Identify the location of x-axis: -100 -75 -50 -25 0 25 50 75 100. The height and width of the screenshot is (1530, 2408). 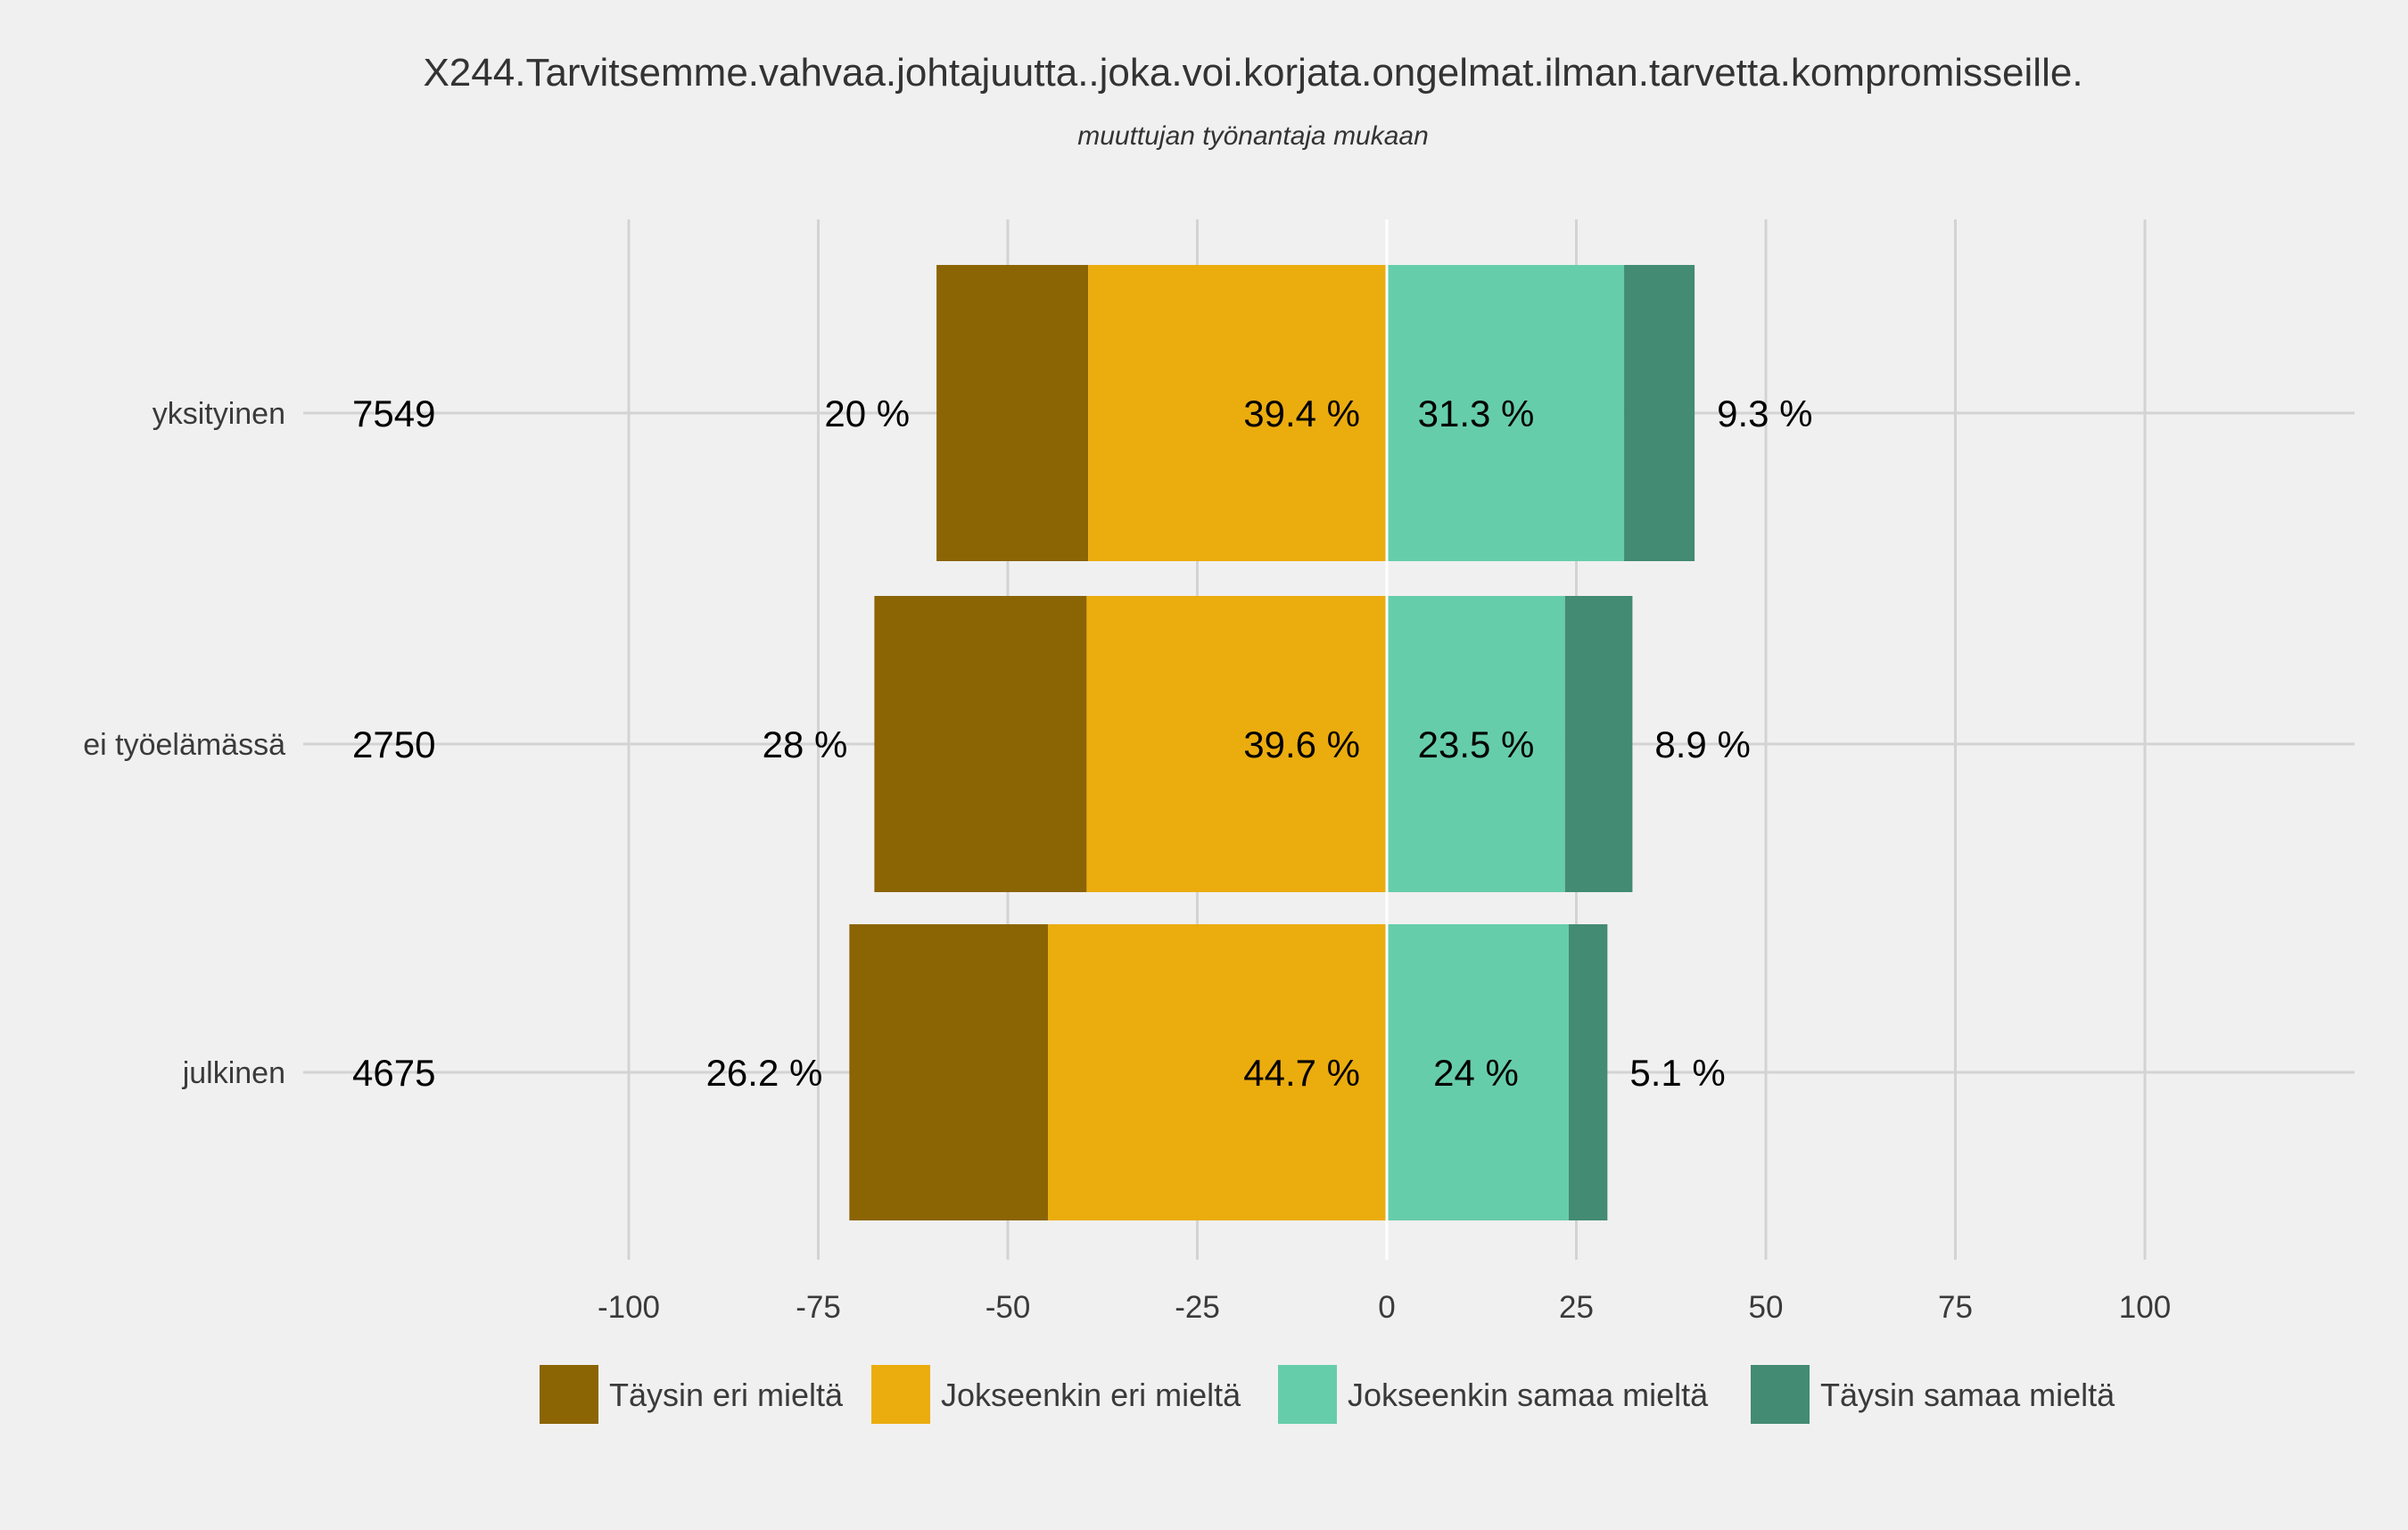
(1384, 1307).